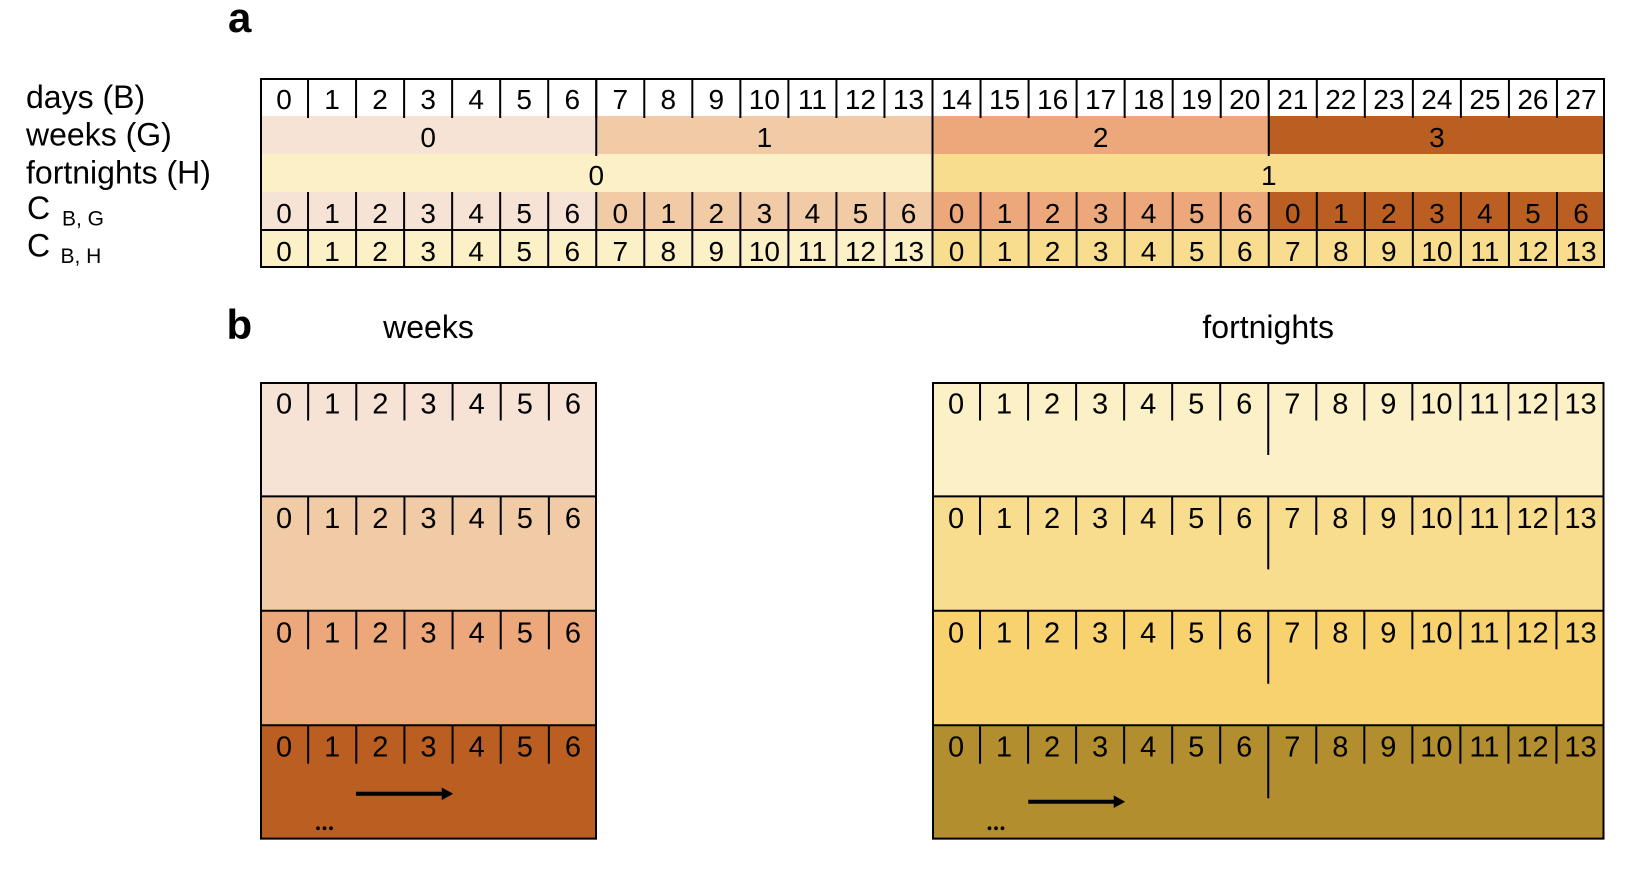  I want to click on svg-text: C, so click(38, 208).